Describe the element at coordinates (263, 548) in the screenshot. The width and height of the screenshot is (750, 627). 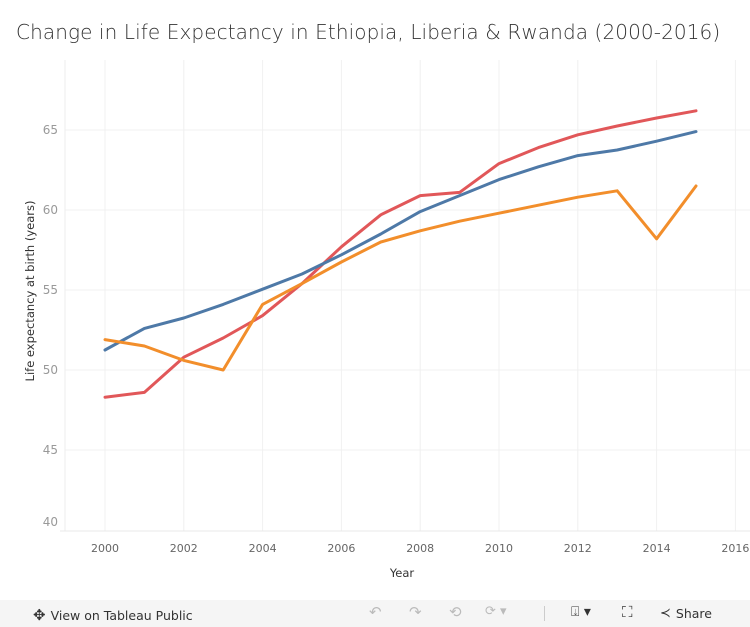
I see `x-tick-label: 2004` at that location.